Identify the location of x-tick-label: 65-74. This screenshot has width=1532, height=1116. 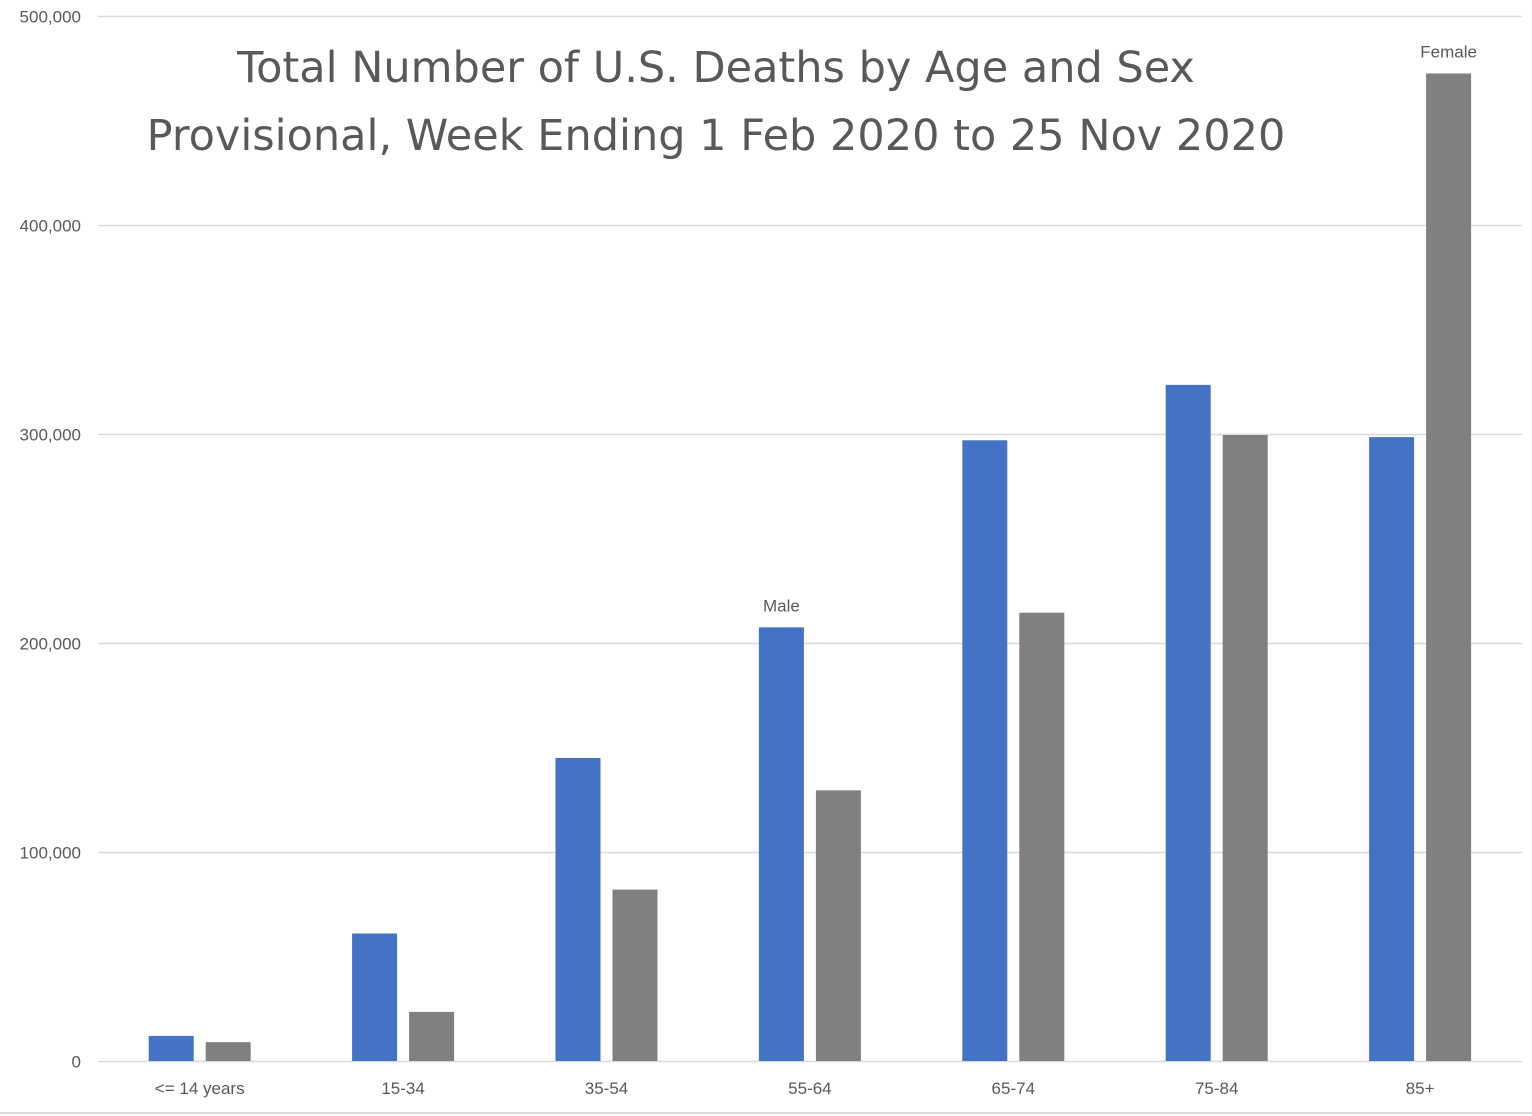
(1013, 1088).